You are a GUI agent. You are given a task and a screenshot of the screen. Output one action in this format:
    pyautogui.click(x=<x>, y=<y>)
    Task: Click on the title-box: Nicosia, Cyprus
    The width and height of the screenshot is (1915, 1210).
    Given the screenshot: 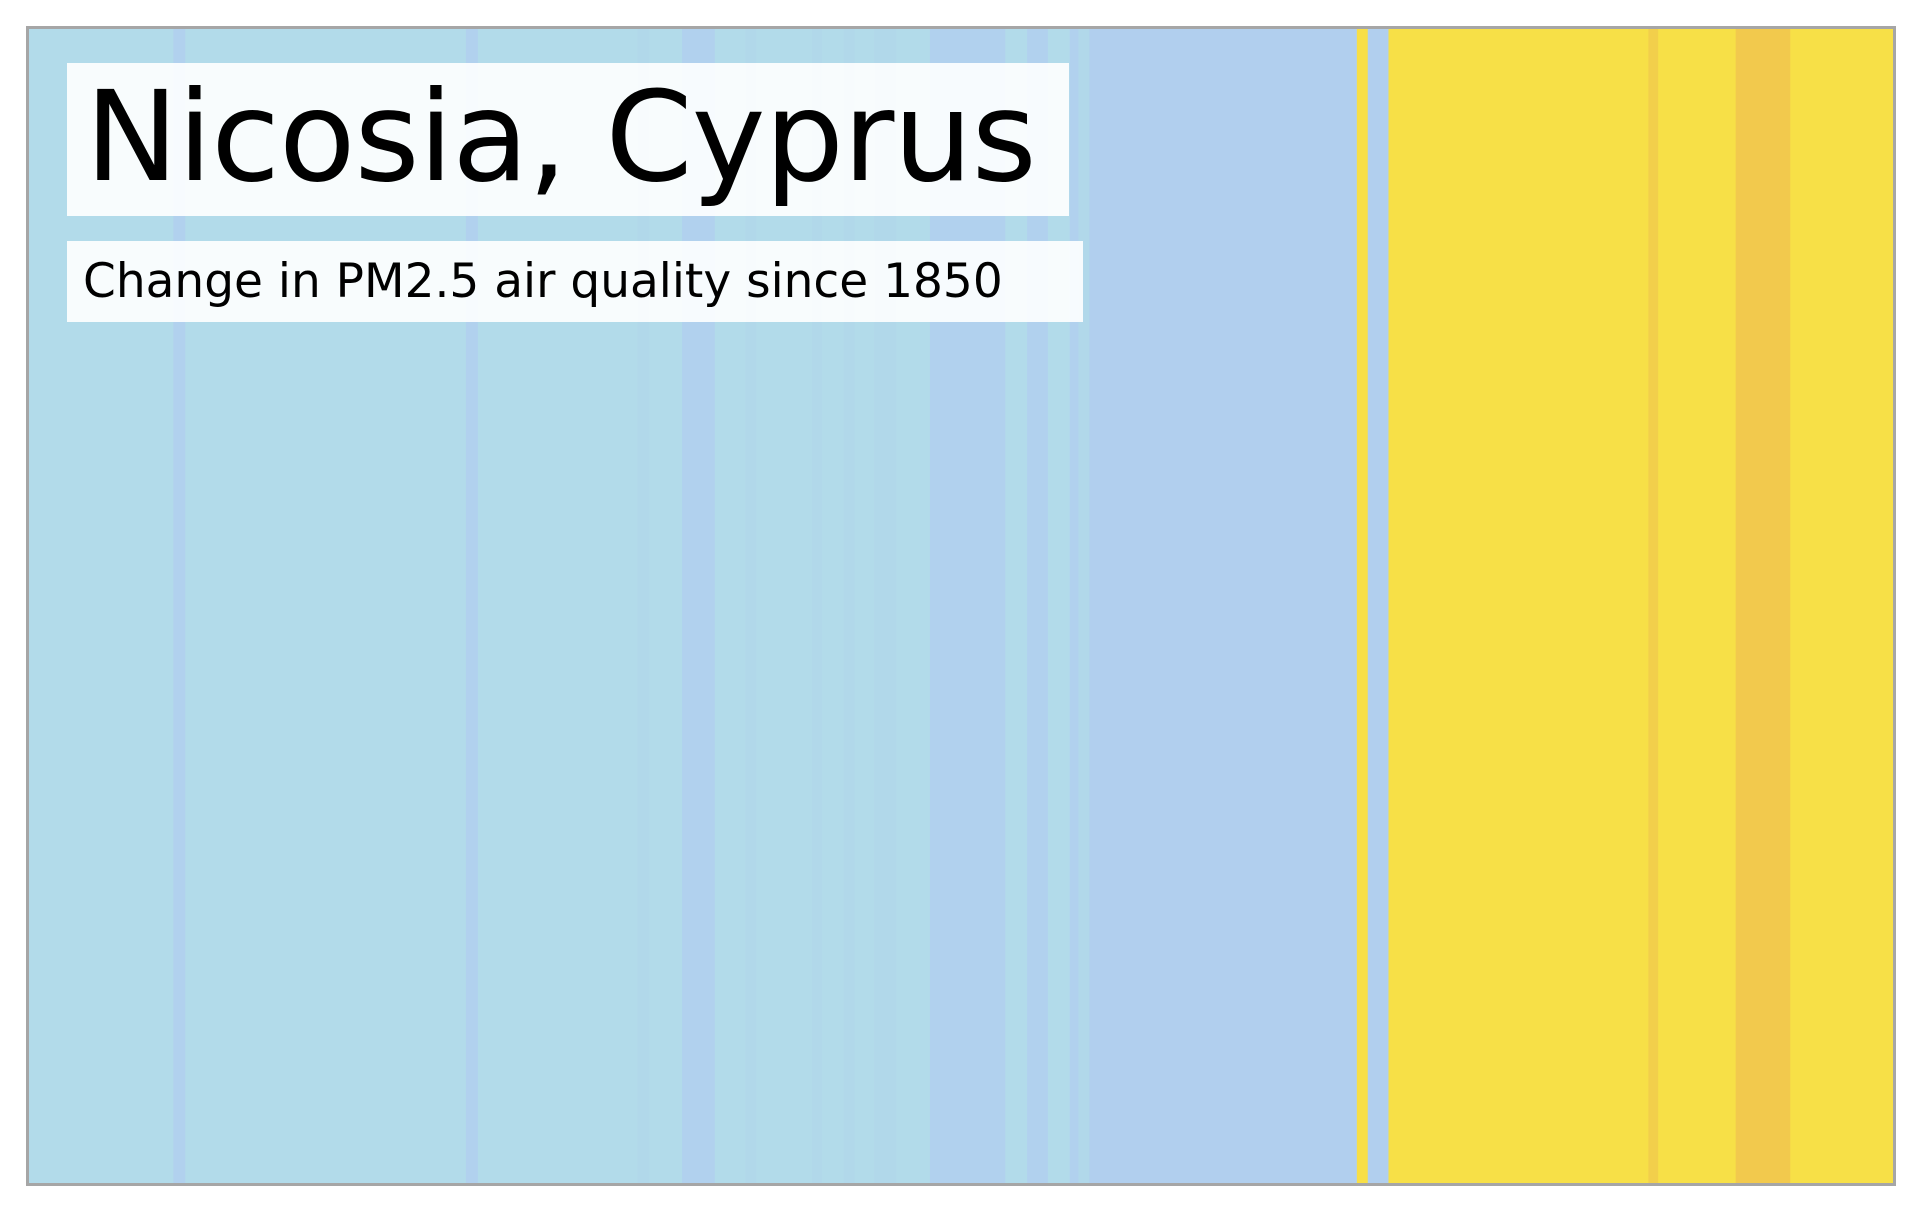 What is the action you would take?
    pyautogui.click(x=568, y=139)
    